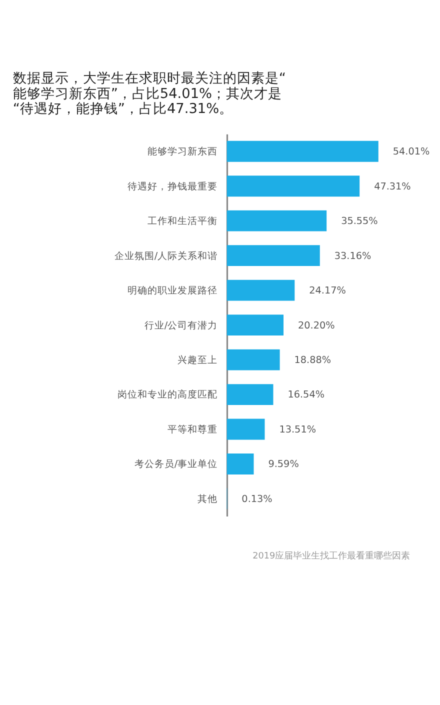 The height and width of the screenshot is (705, 440). I want to click on data-label: 33.16%, so click(353, 256).